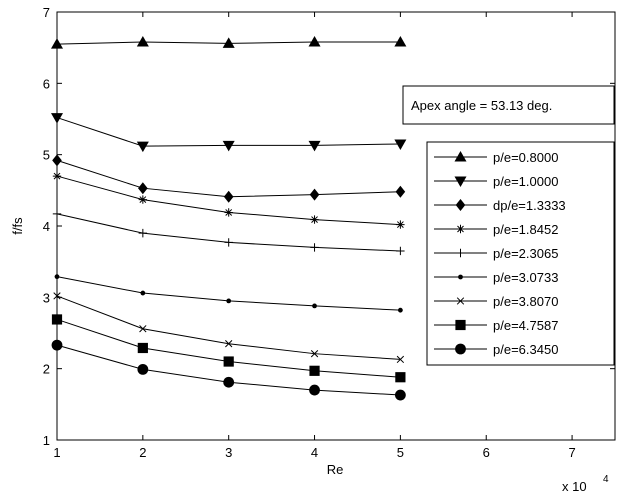 The image size is (622, 500). I want to click on legend-label: p/e=3.0733, so click(525, 277).